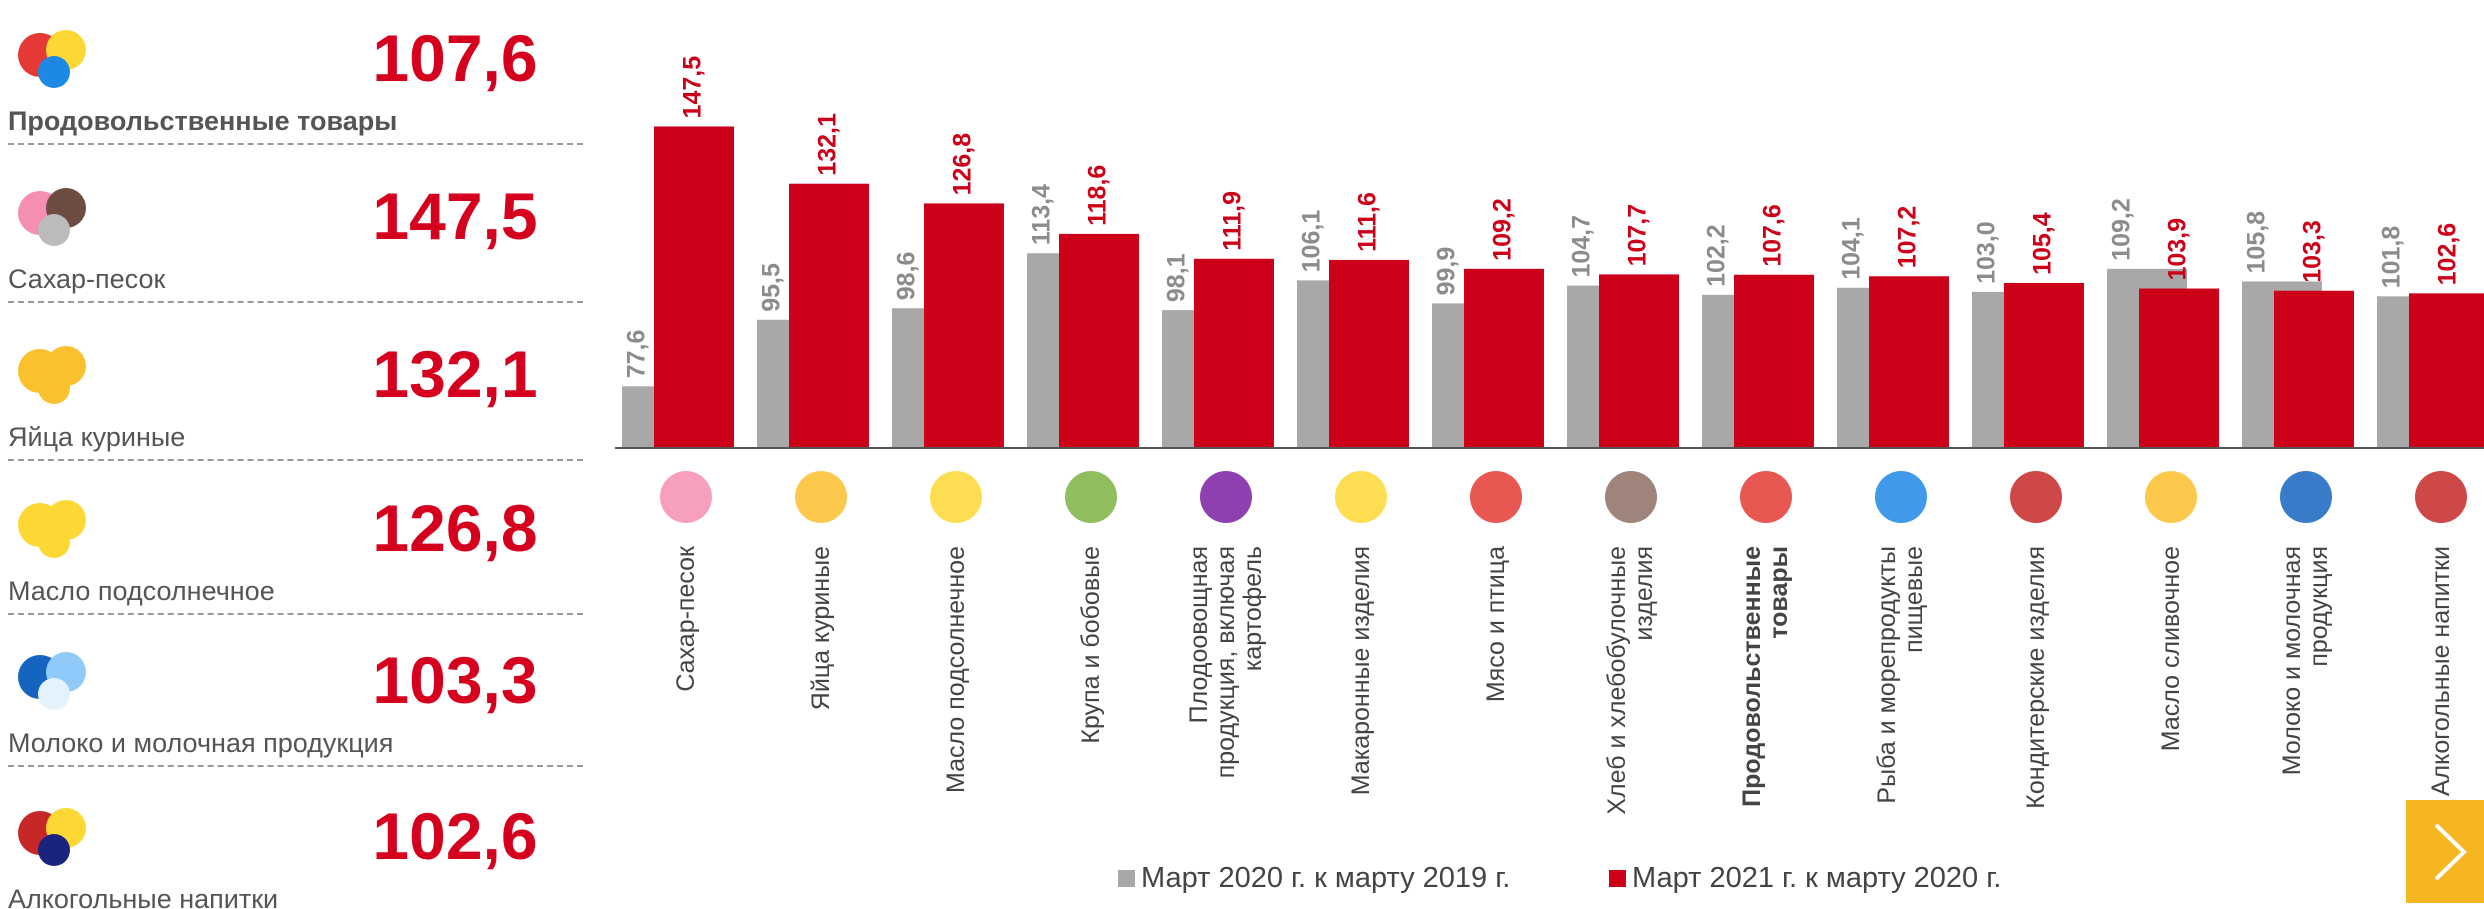 The width and height of the screenshot is (2484, 909). Describe the element at coordinates (2170, 649) in the screenshot. I see `category-label: Масло сливочное` at that location.